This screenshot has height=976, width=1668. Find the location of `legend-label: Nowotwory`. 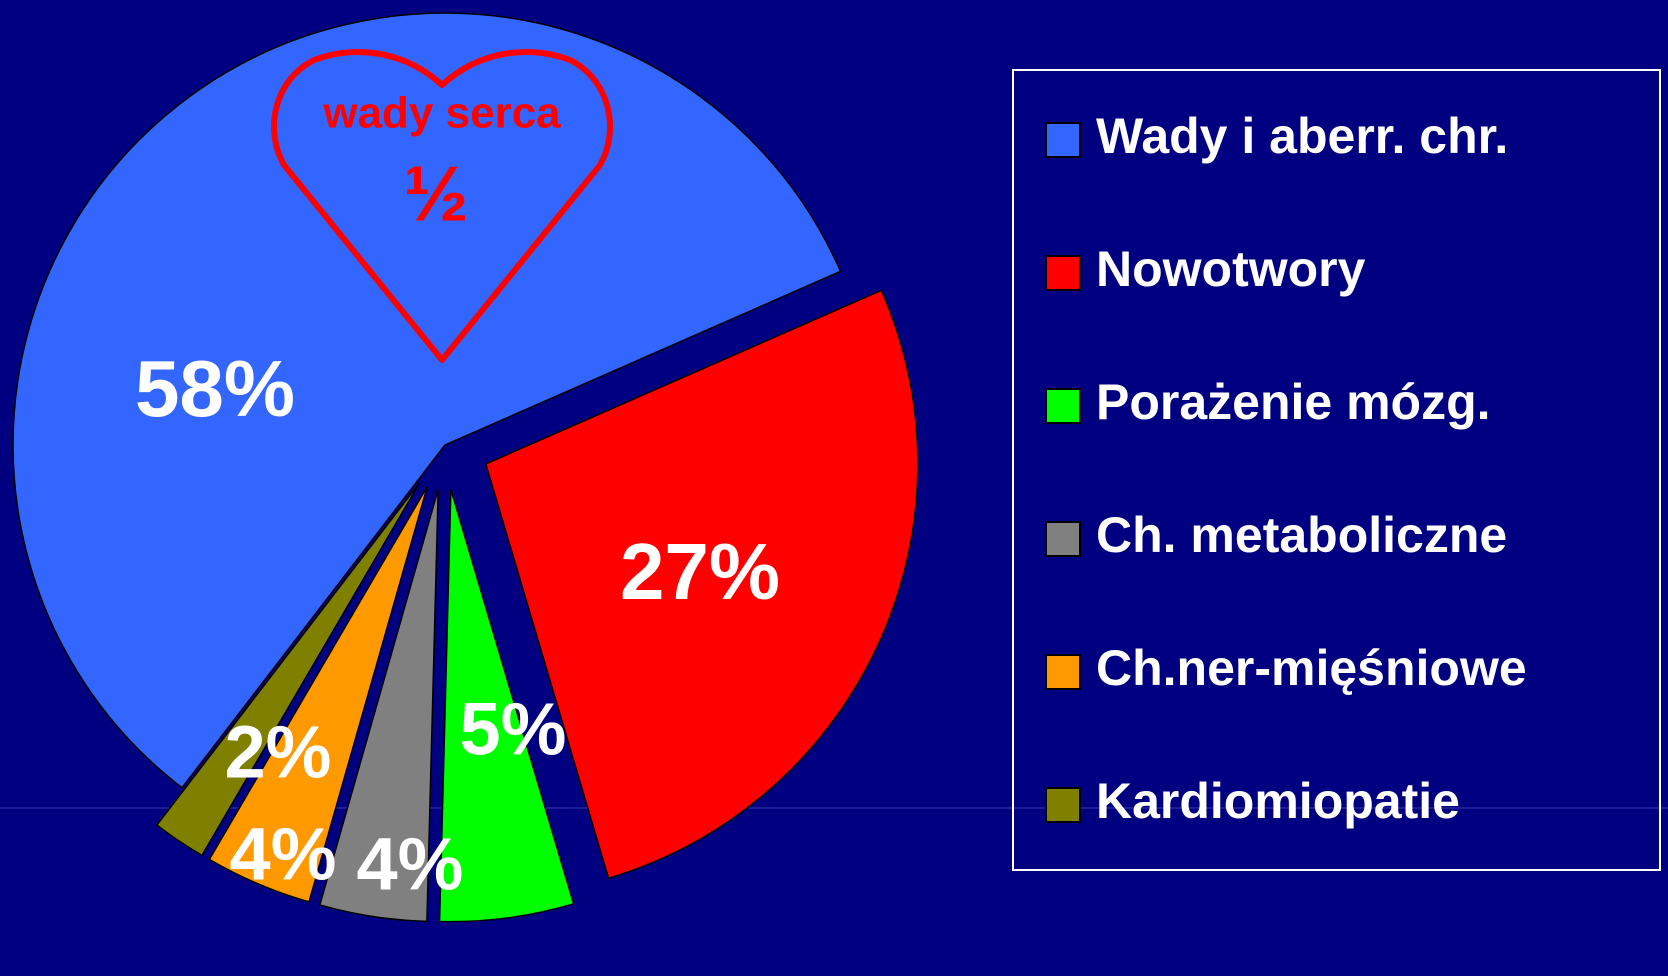

legend-label: Nowotwory is located at coordinates (1231, 269).